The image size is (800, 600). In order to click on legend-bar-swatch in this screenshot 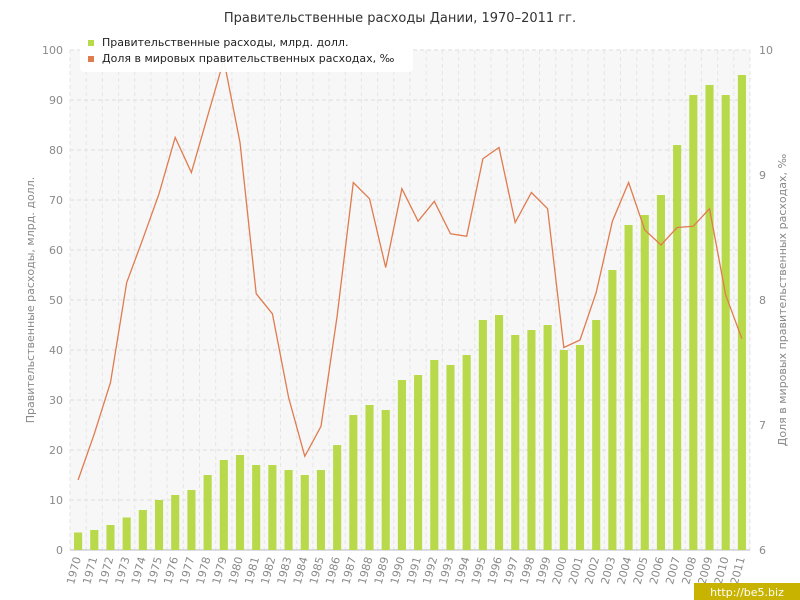, I will do `click(91, 43)`.